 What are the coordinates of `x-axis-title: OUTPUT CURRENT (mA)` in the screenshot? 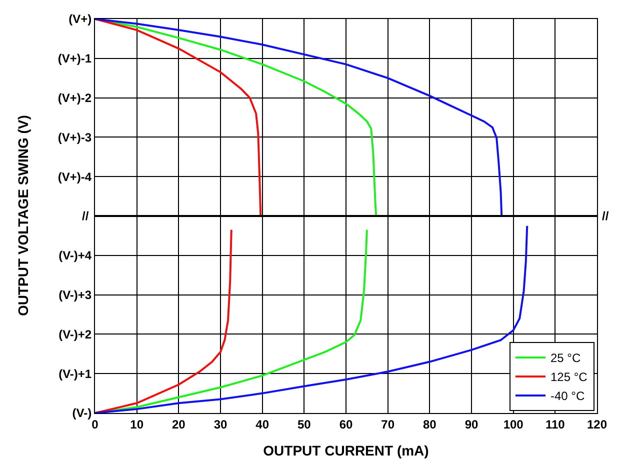 It's located at (346, 450).